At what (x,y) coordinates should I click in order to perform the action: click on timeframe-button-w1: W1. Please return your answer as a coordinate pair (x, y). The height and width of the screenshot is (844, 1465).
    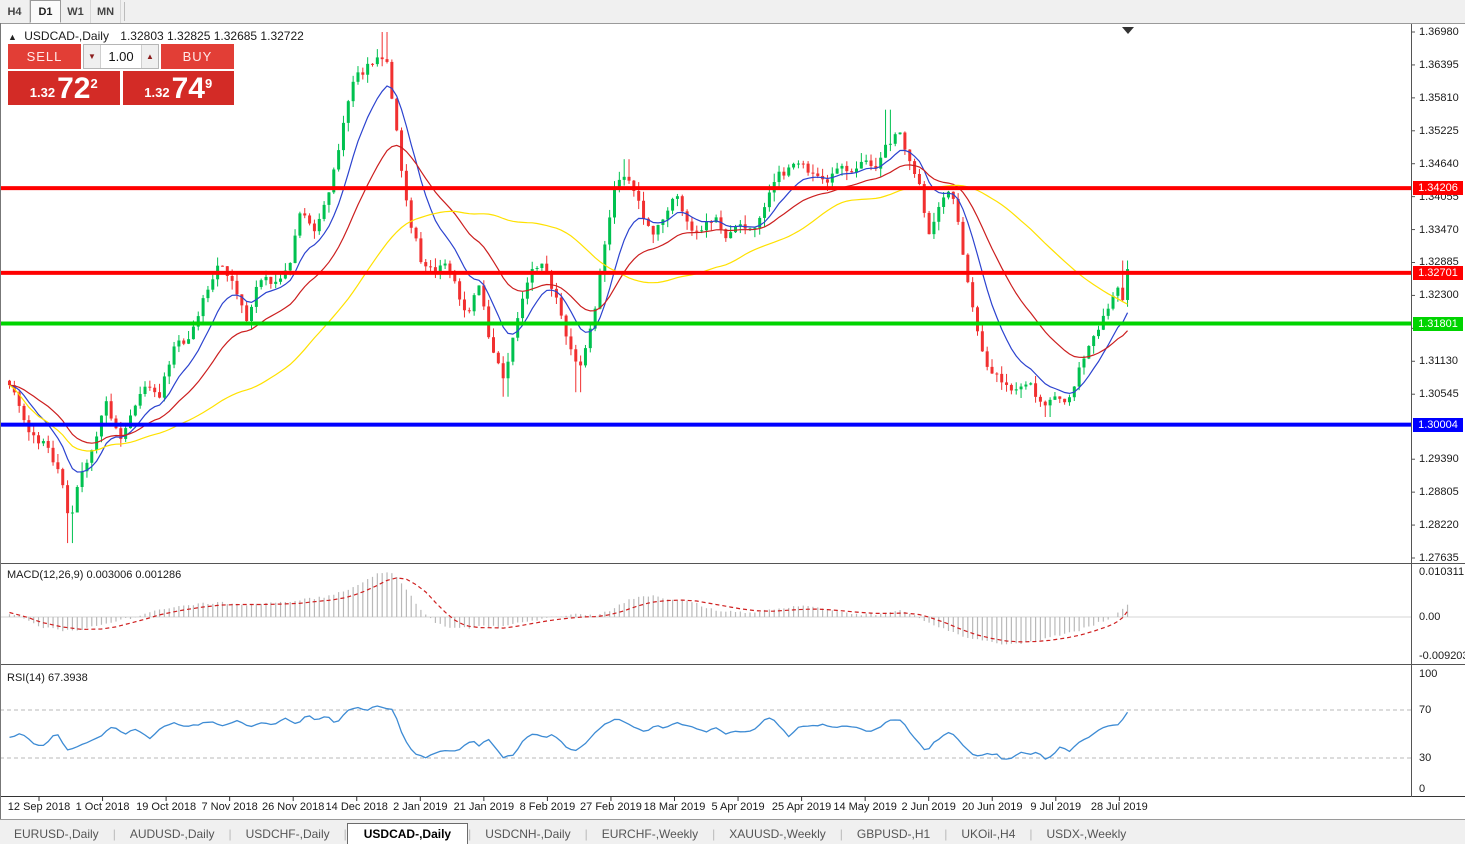
    Looking at the image, I should click on (76, 11).